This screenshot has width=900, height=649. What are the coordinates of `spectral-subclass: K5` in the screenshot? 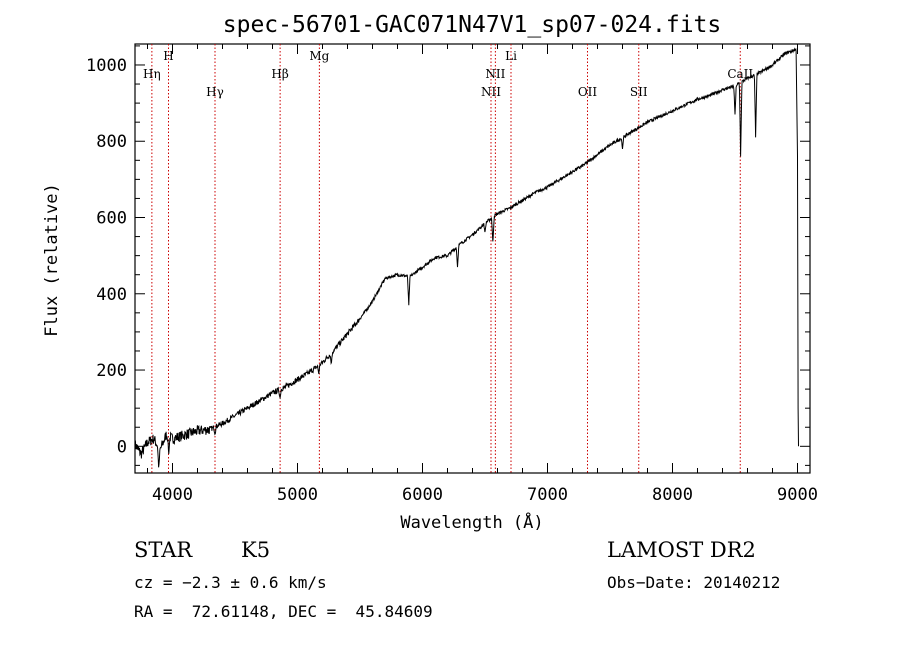 It's located at (256, 550).